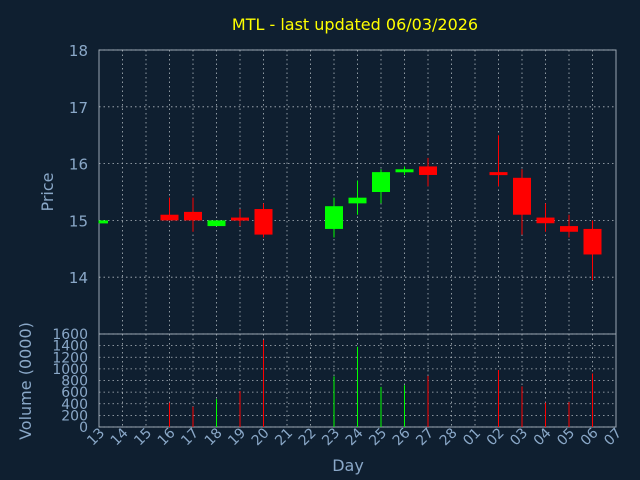  I want to click on x-tick-label: 22, so click(308, 437).